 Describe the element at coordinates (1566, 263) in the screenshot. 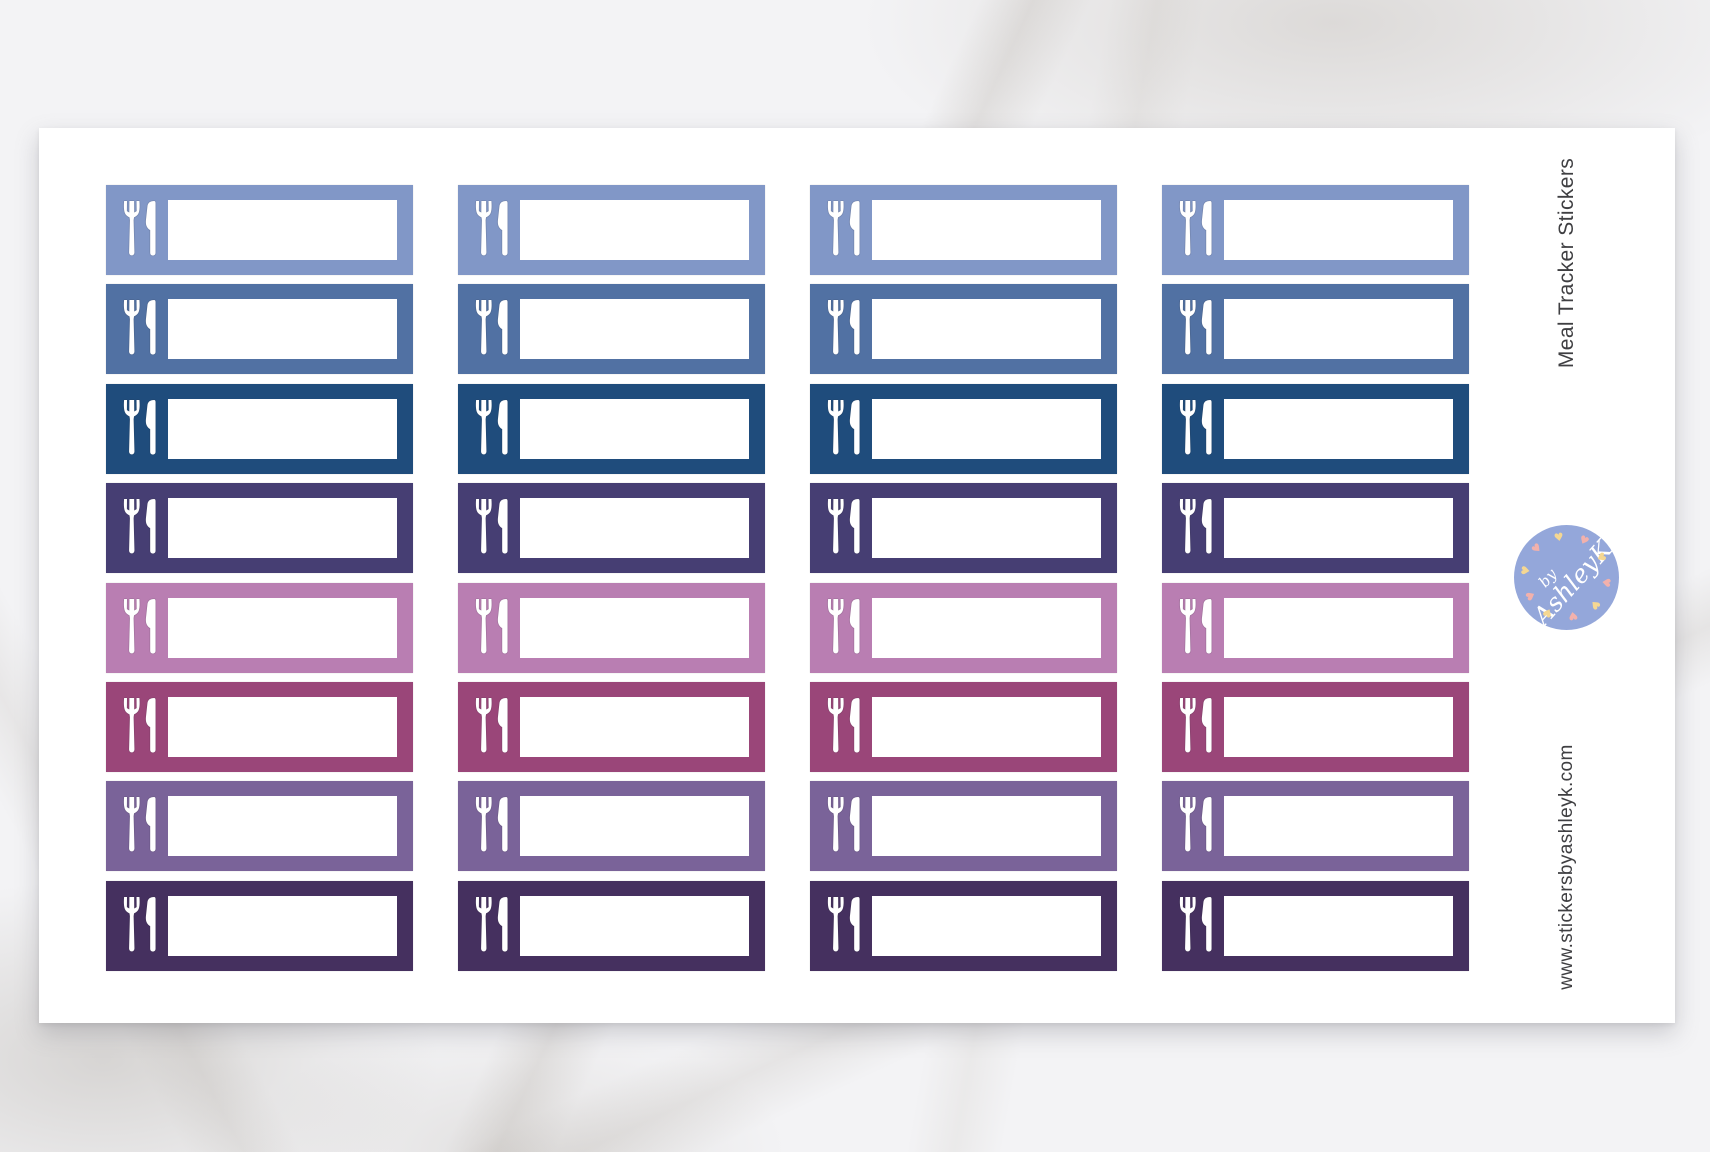

I see `product-title: Meal Tracker Stickers` at that location.